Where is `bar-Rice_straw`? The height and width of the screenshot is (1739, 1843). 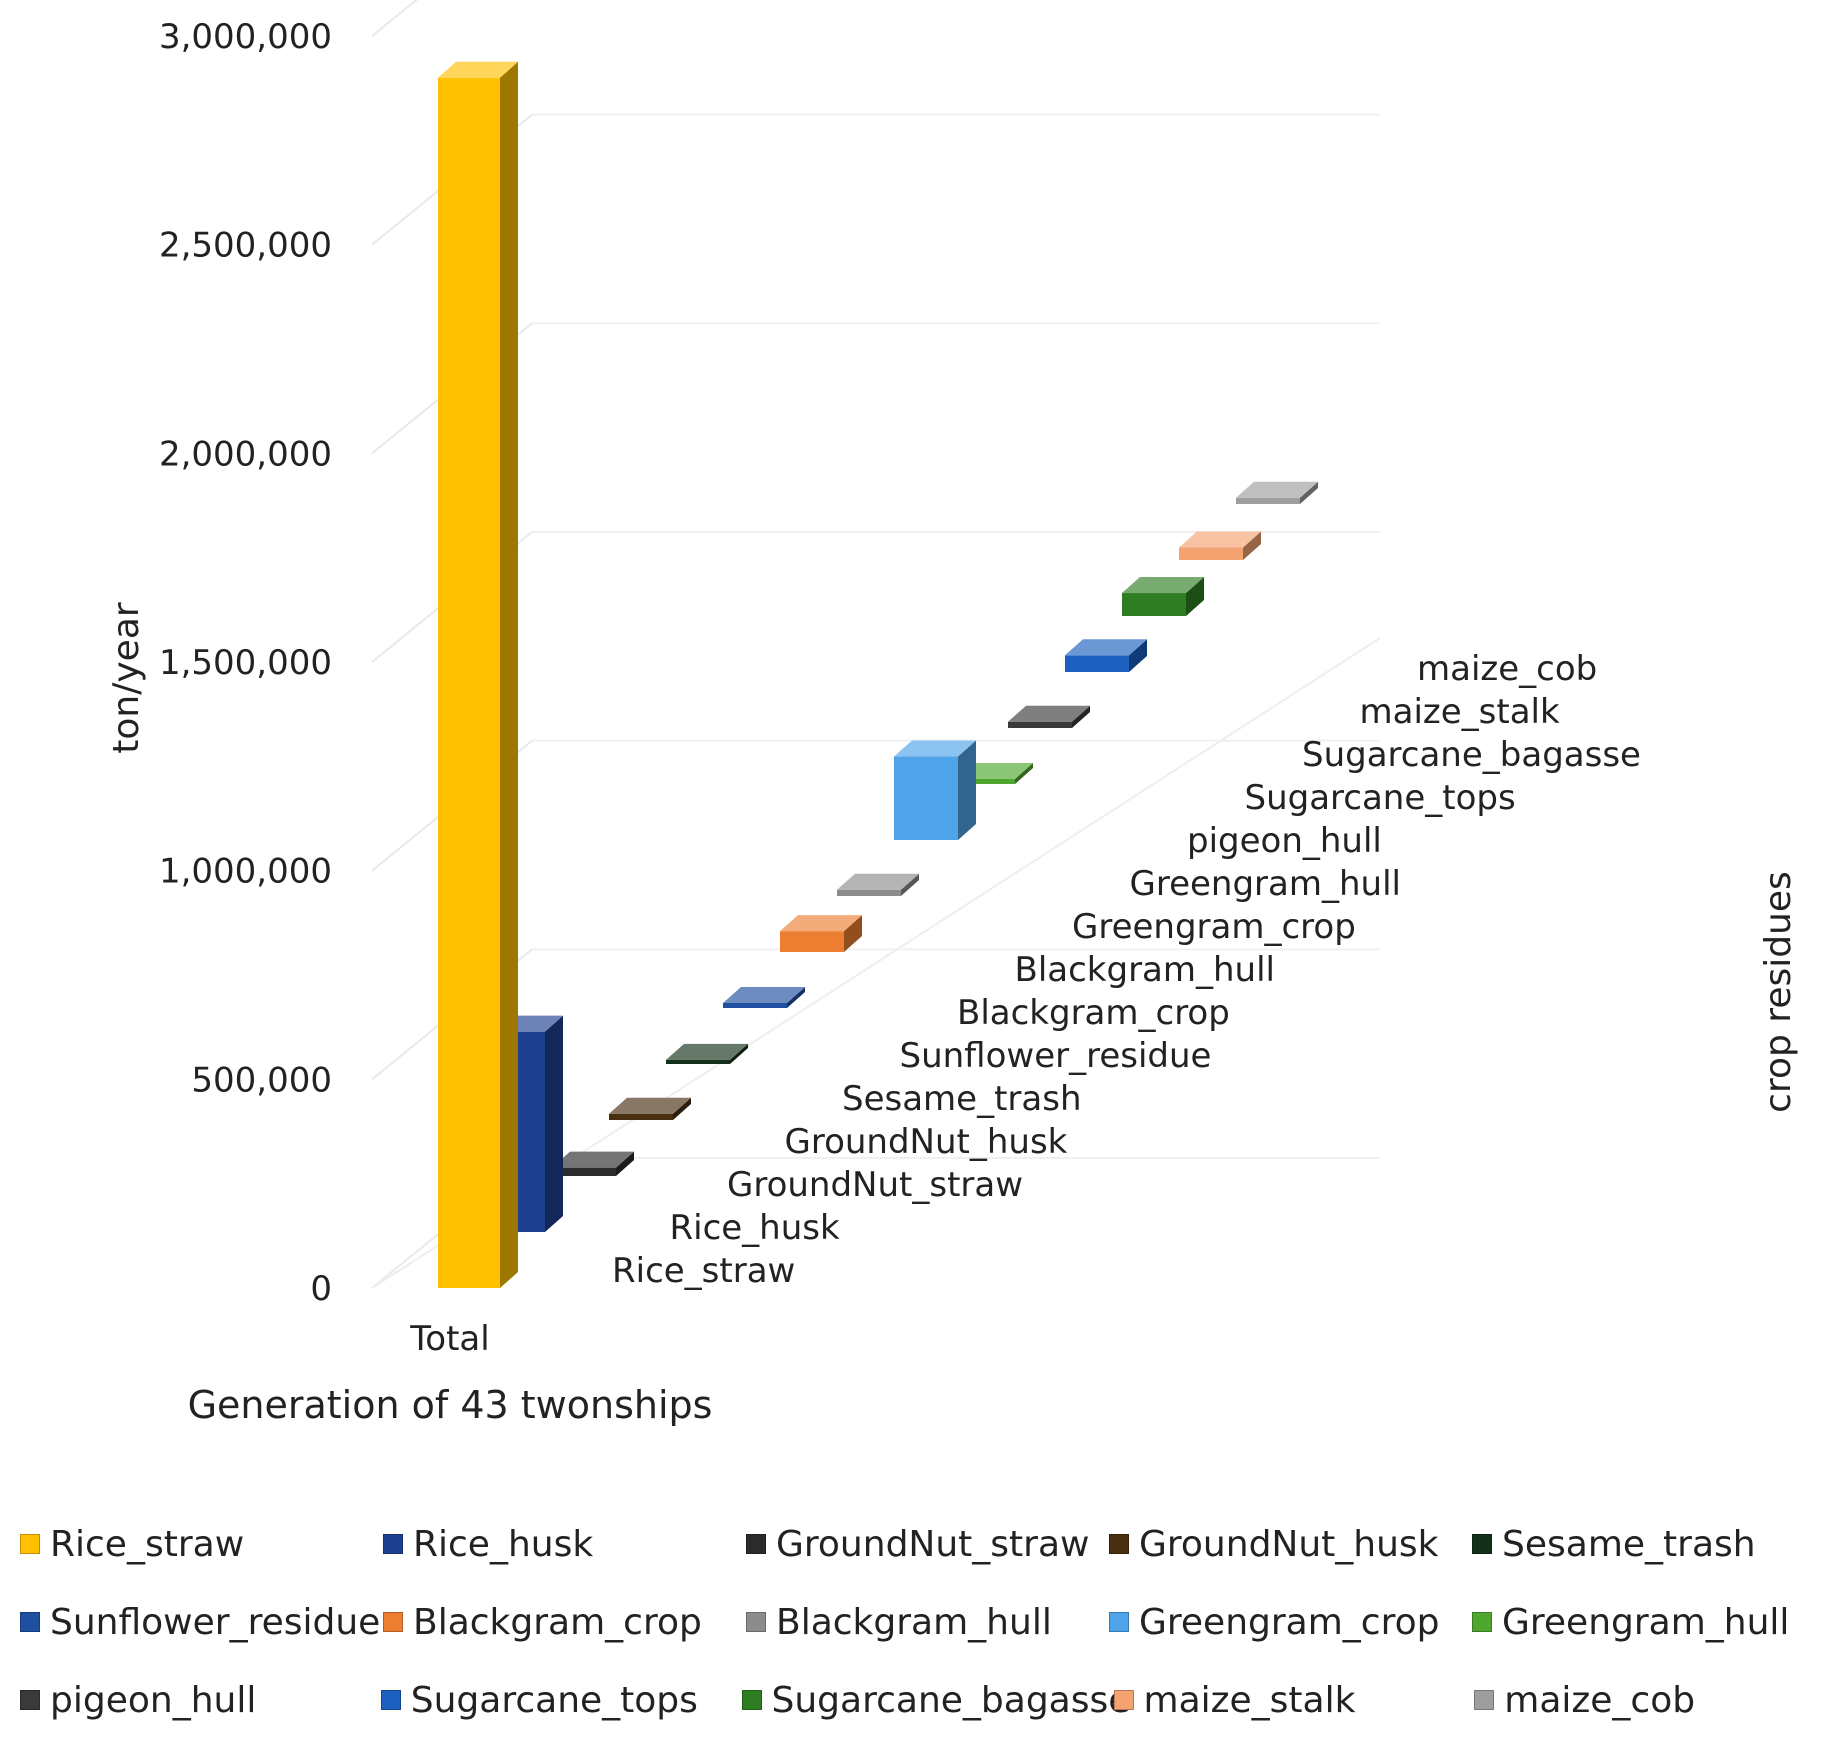
bar-Rice_straw is located at coordinates (478, 675).